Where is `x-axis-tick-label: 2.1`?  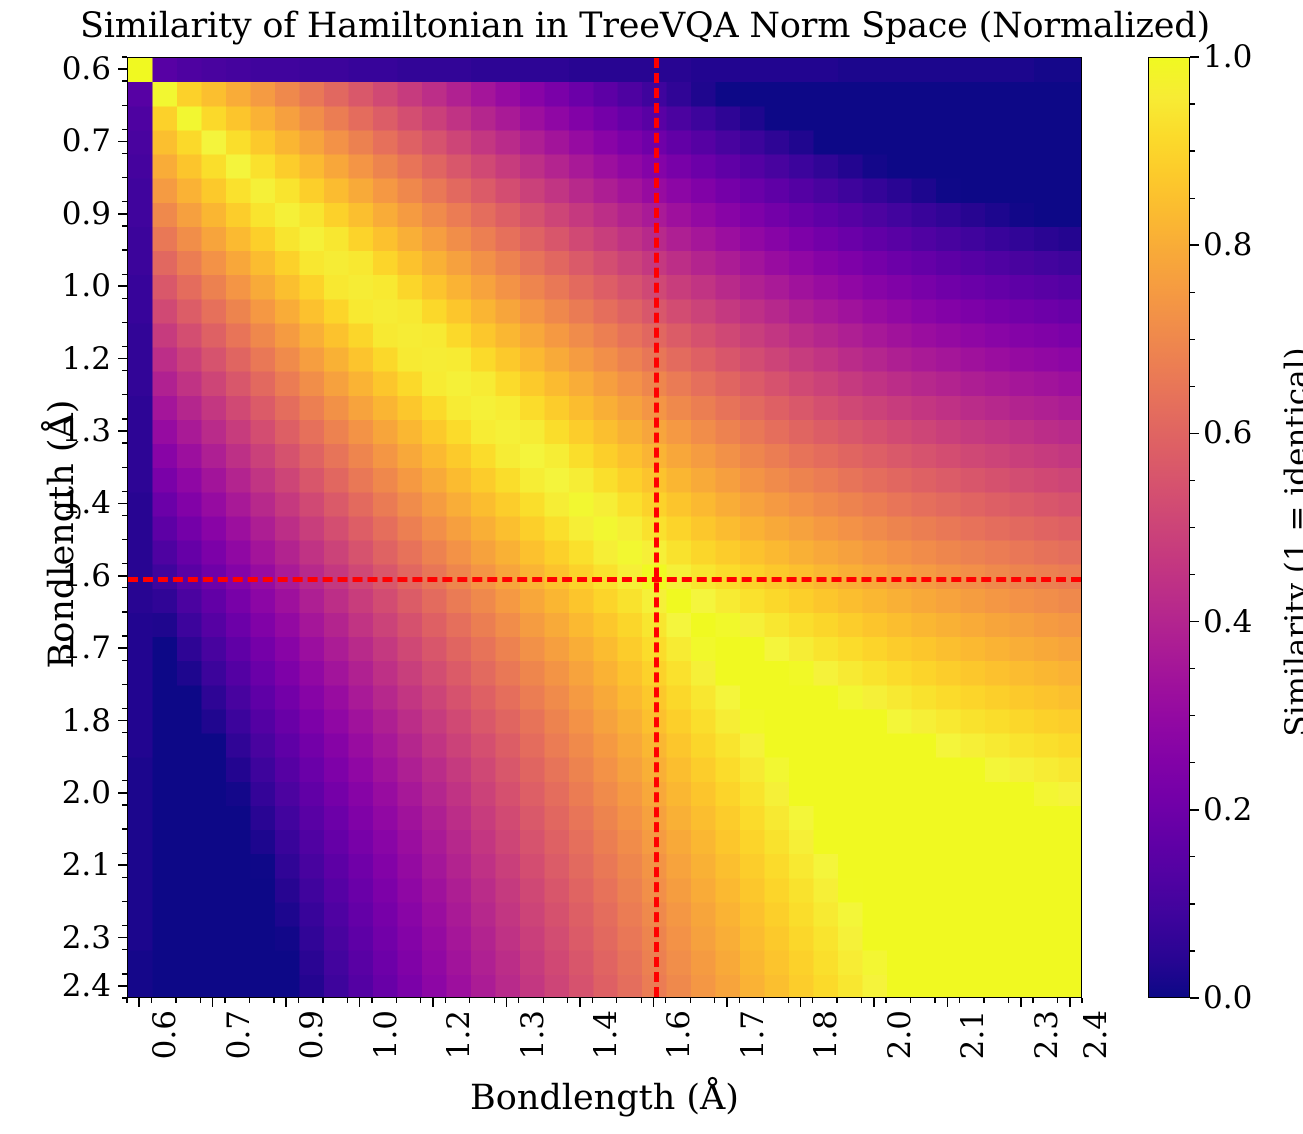
x-axis-tick-label: 2.1 is located at coordinates (973, 1035).